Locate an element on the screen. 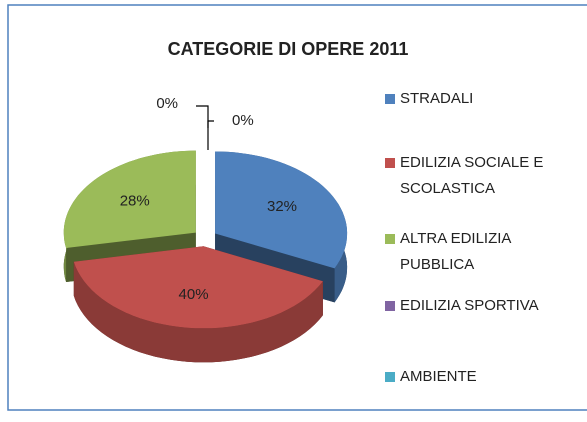  pie-slice is located at coordinates (198, 304).